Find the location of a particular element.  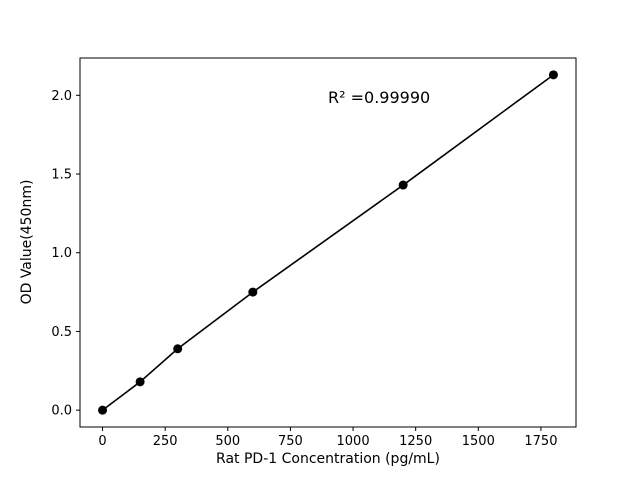

x-tick-label: 0 is located at coordinates (102, 441).